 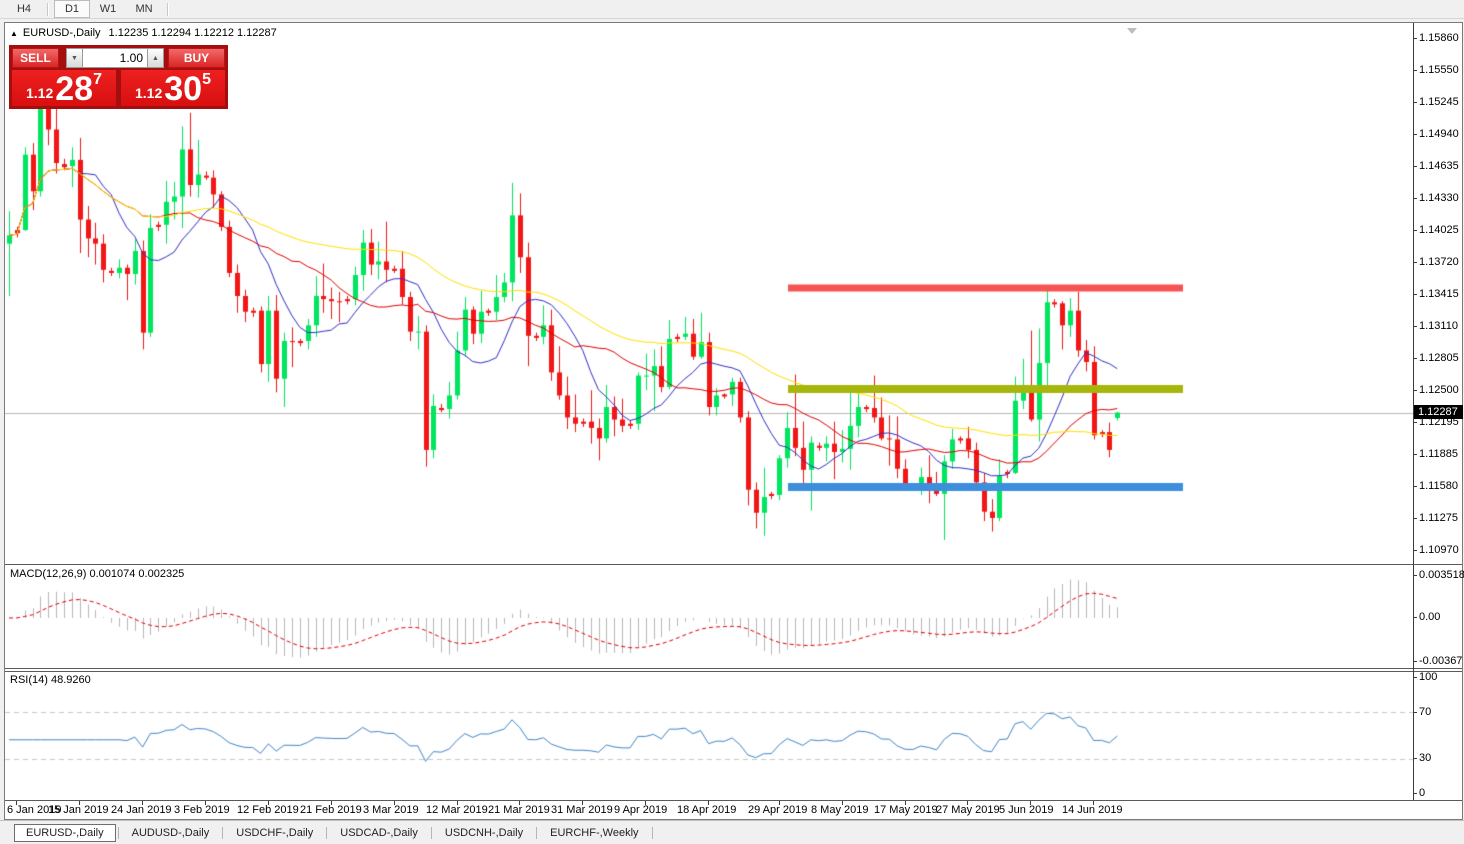 I want to click on buy-price-prefix: 1.12, so click(x=149, y=93).